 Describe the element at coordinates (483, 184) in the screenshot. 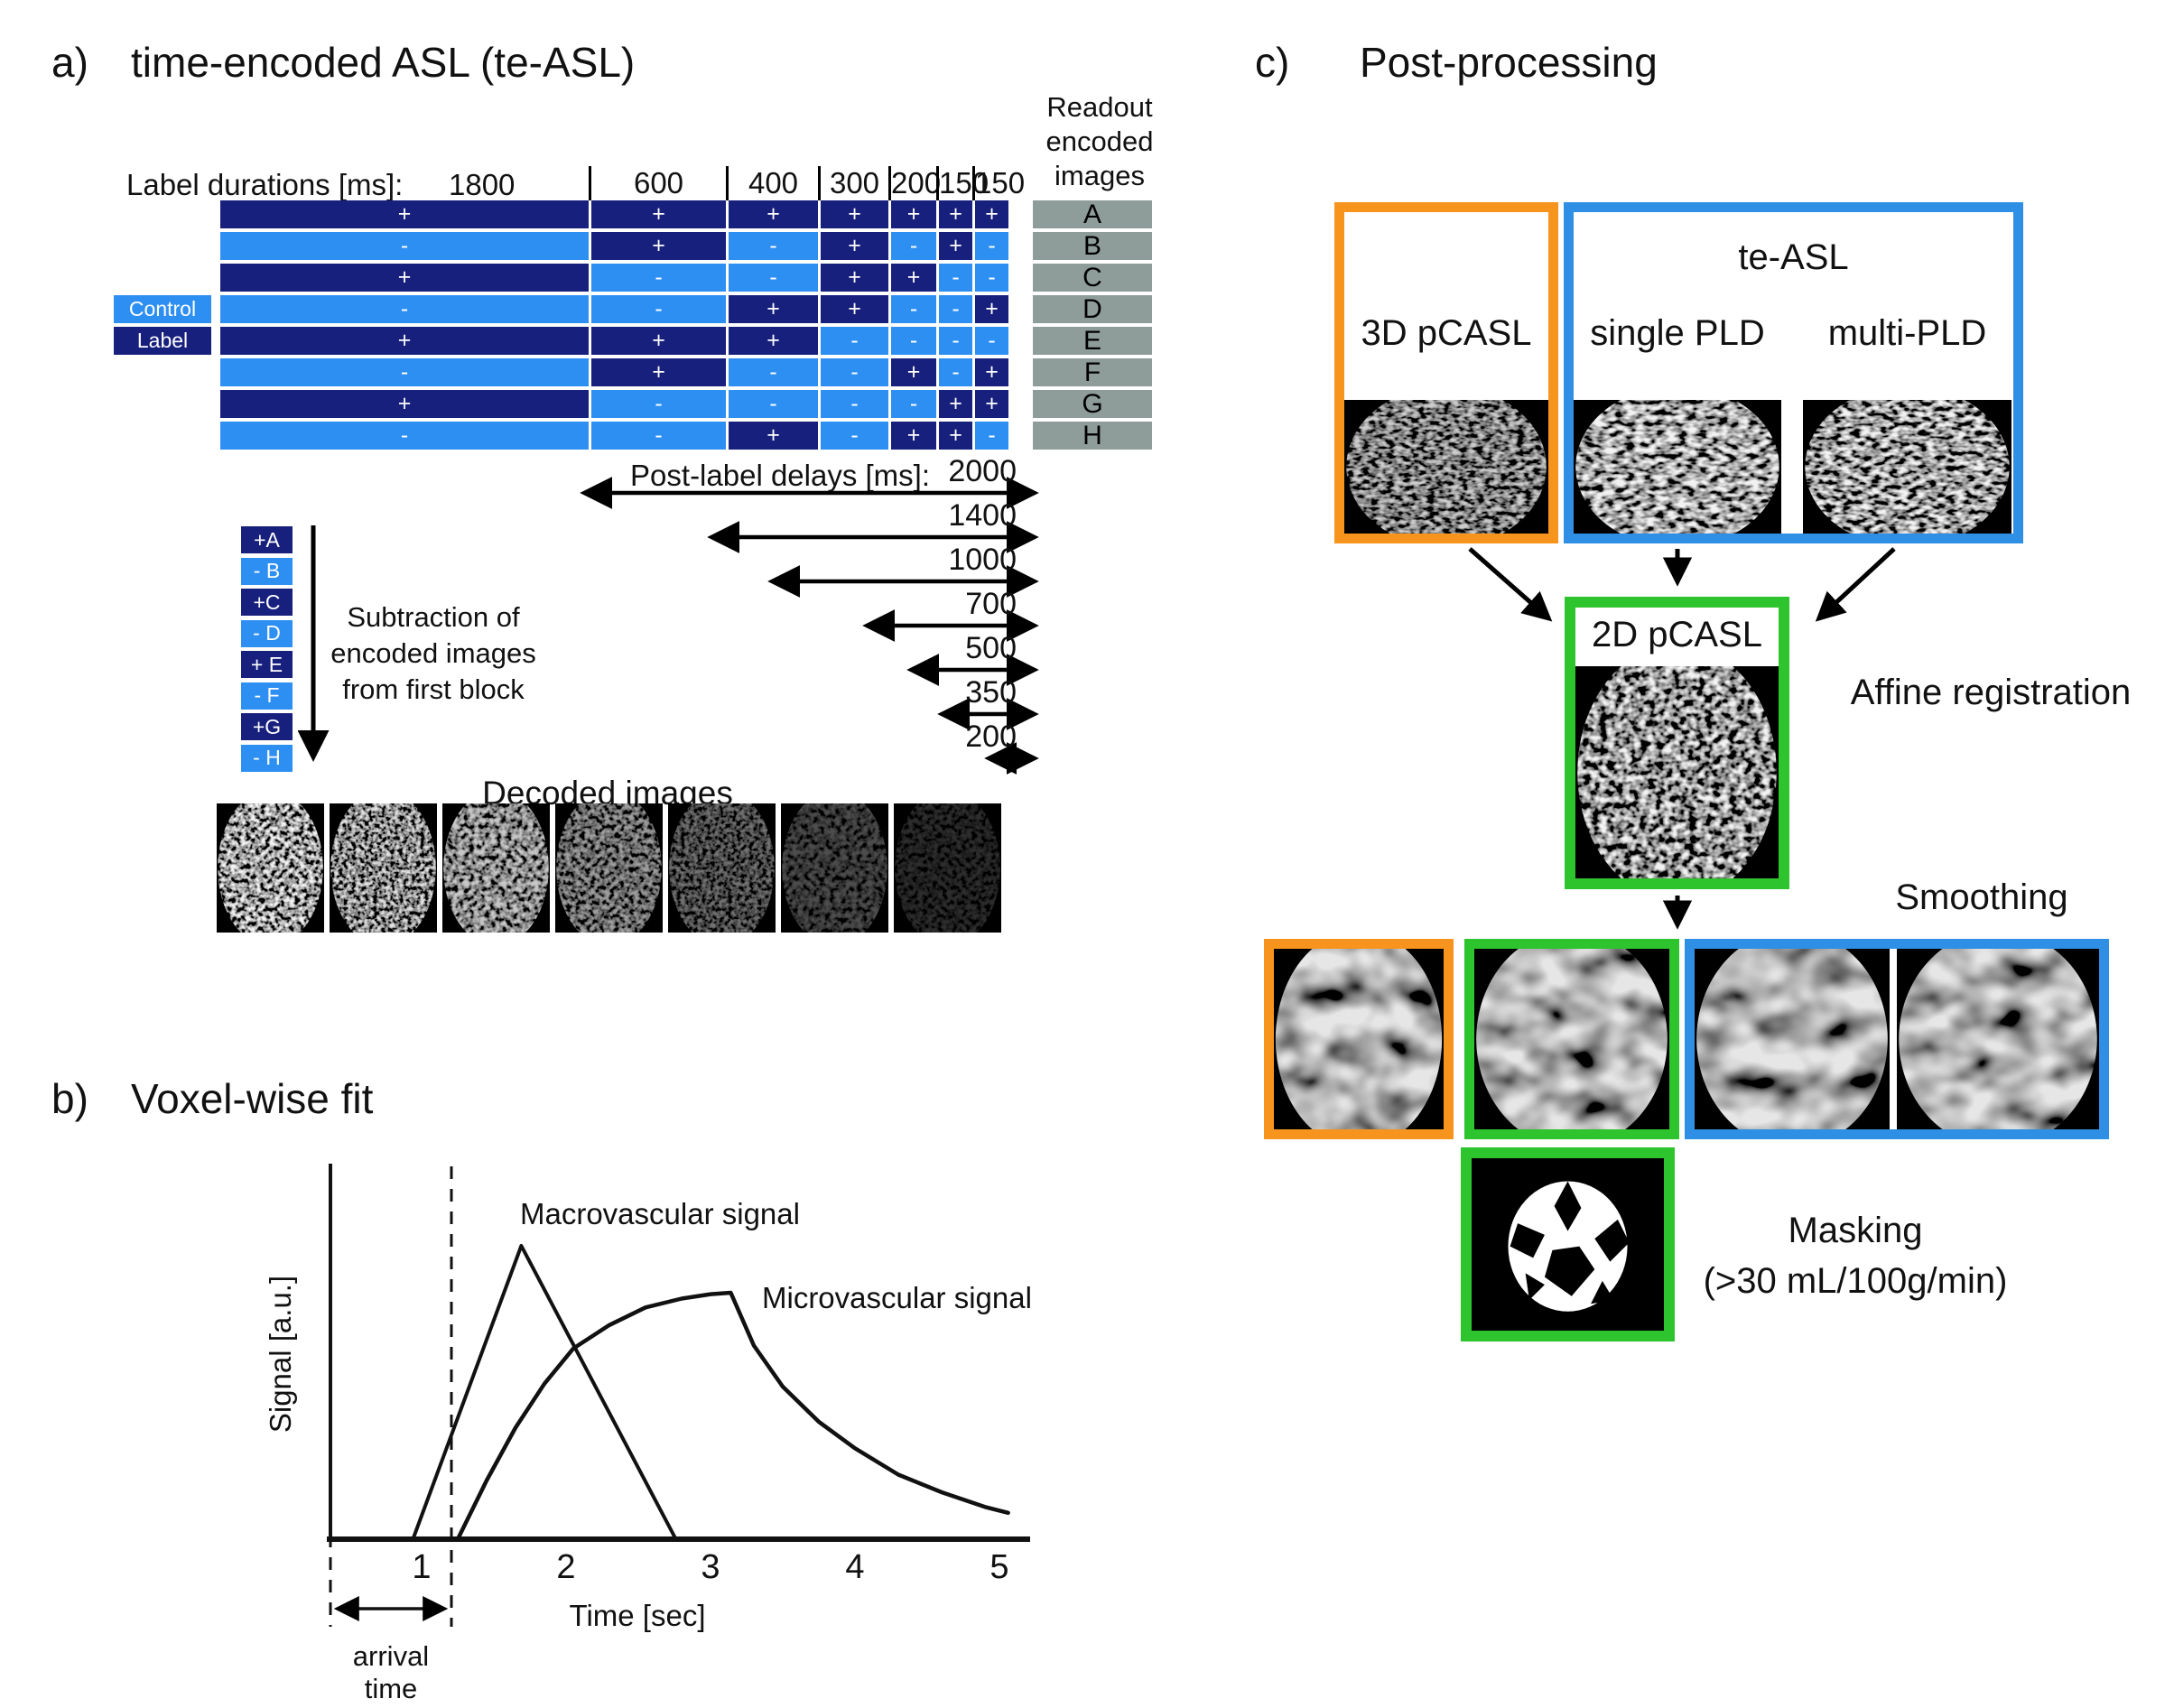

I see `duration-1800: 1800` at that location.